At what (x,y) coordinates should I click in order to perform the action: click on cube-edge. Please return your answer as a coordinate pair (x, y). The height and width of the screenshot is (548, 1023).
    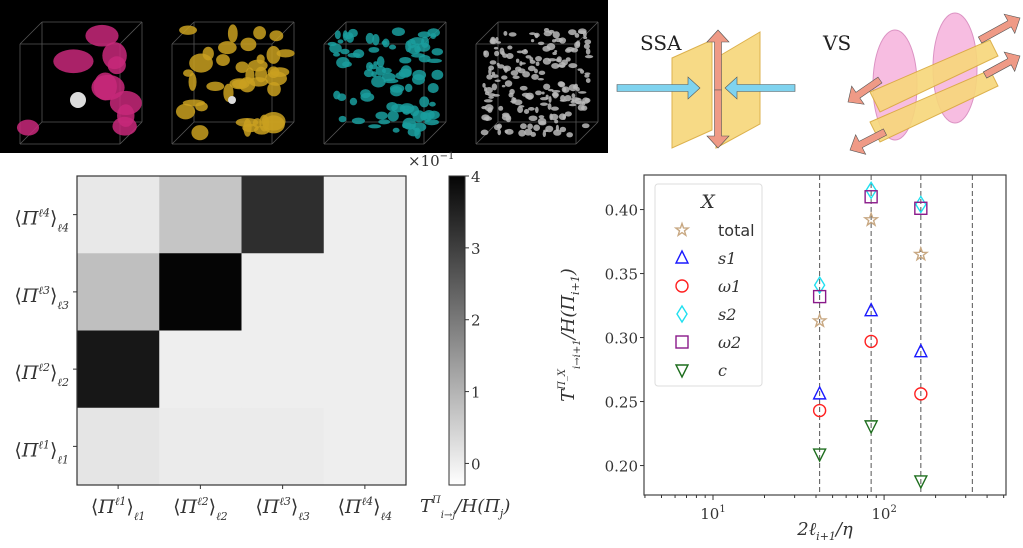
    Looking at the image, I should click on (435, 133).